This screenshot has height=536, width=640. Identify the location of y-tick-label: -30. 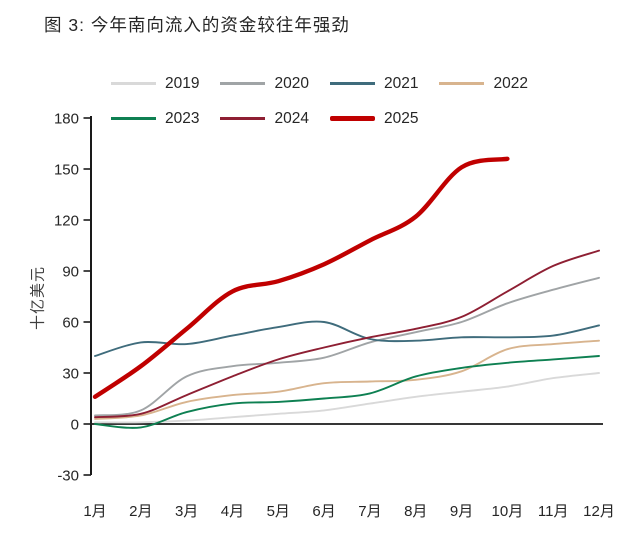
(68, 475).